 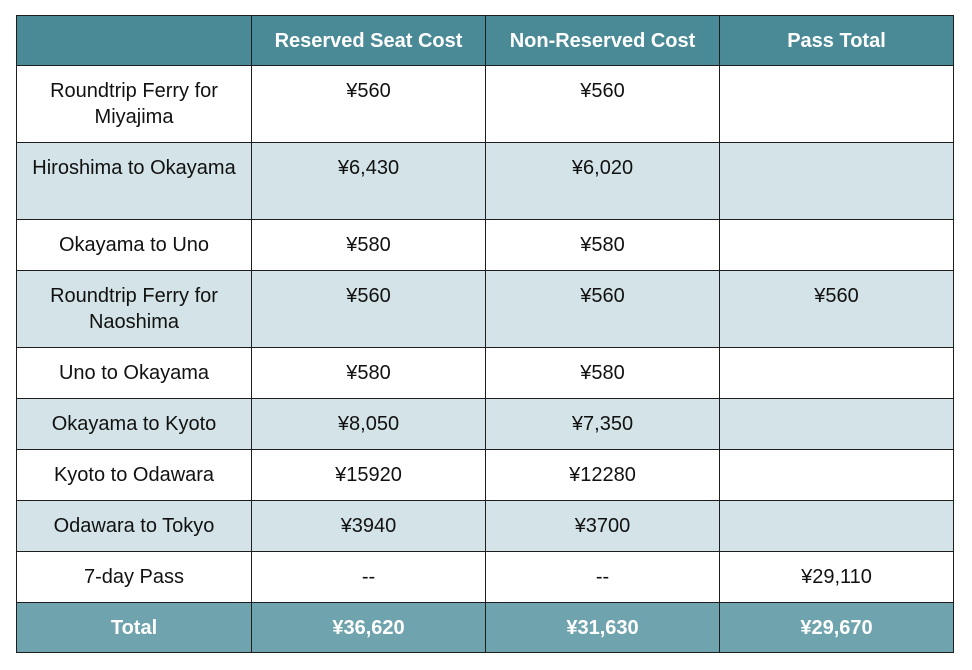 I want to click on table-row: Okayama to Kyoto ¥8,050 ¥7,350, so click(x=485, y=424).